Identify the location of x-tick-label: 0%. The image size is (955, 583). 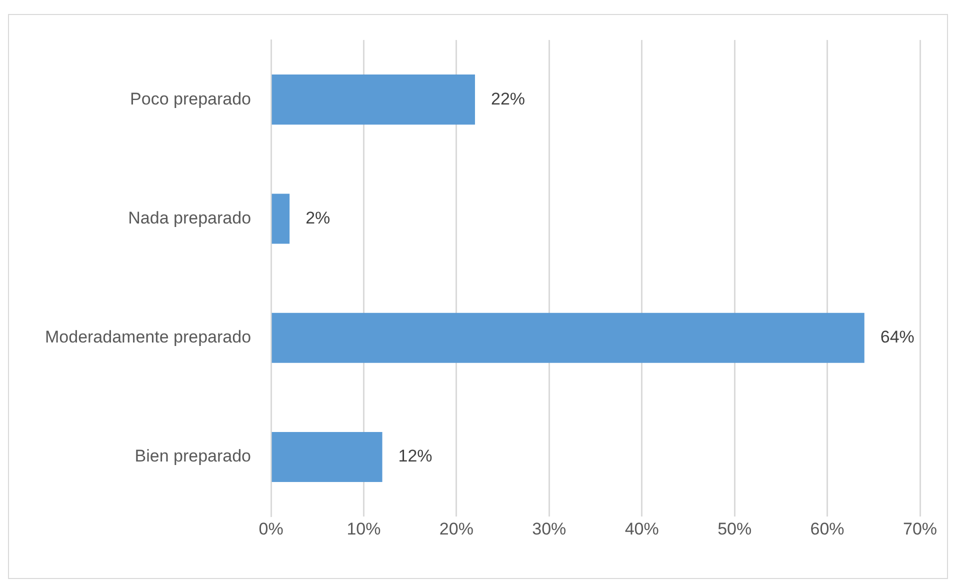
(271, 528).